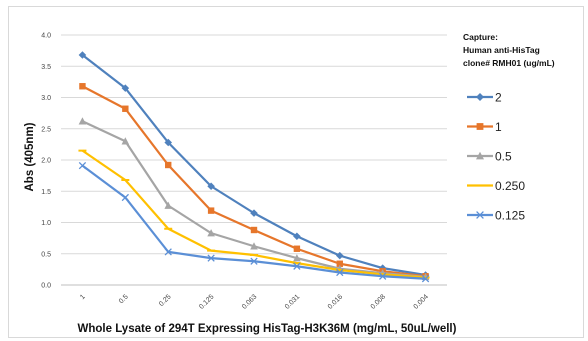  I want to click on legend-title-line-3: clone# RMH01 (ug/mL), so click(509, 63).